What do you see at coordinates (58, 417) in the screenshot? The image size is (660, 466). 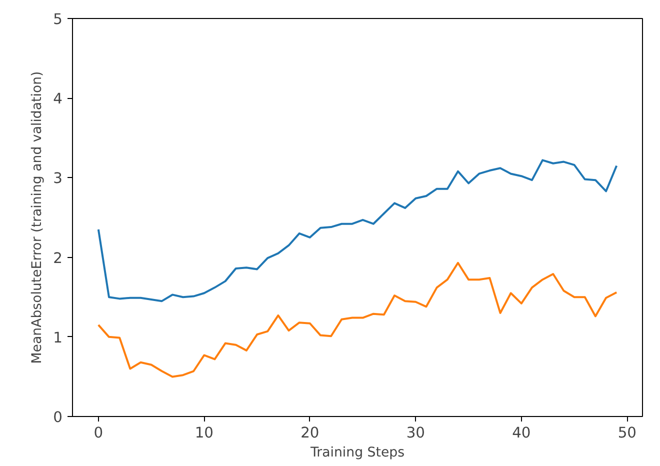 I see `y-tick-label: 0` at bounding box center [58, 417].